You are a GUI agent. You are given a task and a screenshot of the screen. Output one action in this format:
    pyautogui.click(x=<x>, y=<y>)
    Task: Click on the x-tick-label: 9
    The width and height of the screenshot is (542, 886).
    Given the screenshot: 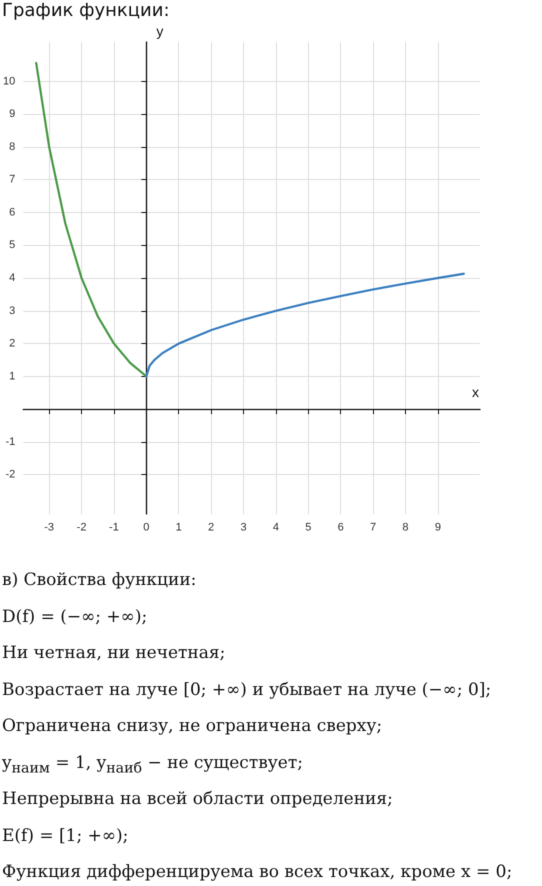 What is the action you would take?
    pyautogui.click(x=437, y=528)
    